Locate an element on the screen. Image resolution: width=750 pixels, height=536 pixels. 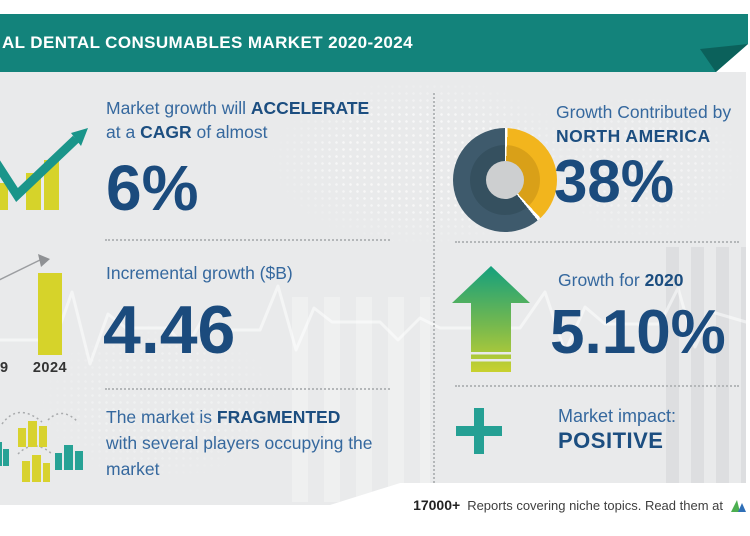
incremental-growth-label: Incremental growth ($B) is located at coordinates (199, 273).